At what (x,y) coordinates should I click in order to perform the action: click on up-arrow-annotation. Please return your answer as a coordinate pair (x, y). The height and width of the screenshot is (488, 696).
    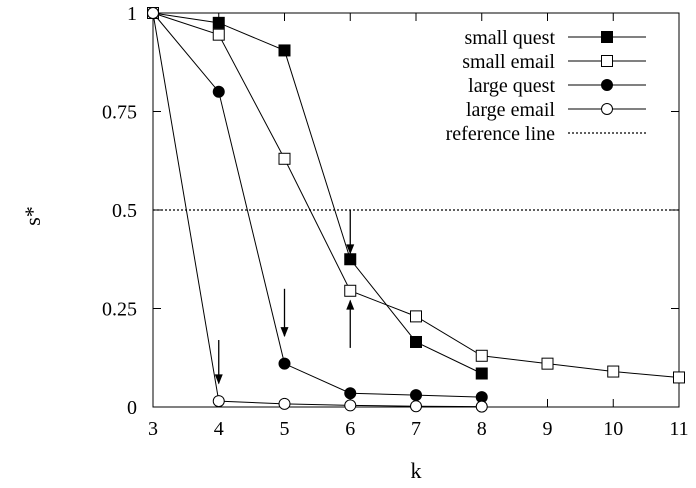
    Looking at the image, I should click on (350, 323).